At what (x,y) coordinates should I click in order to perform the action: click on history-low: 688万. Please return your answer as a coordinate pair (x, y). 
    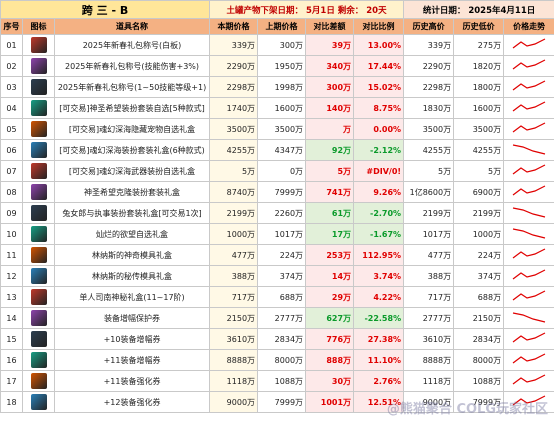
    Looking at the image, I should click on (479, 297).